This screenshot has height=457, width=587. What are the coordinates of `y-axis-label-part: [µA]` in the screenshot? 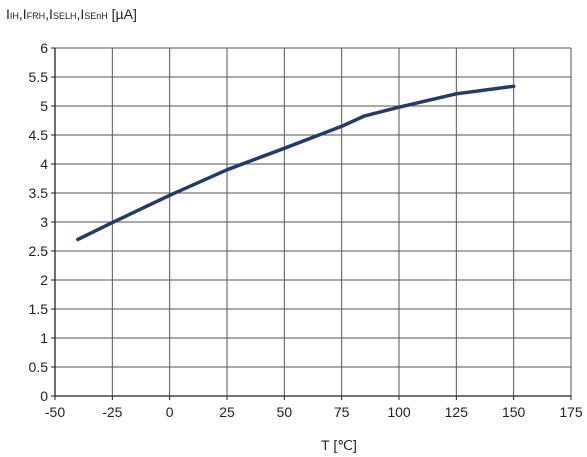 It's located at (122, 14).